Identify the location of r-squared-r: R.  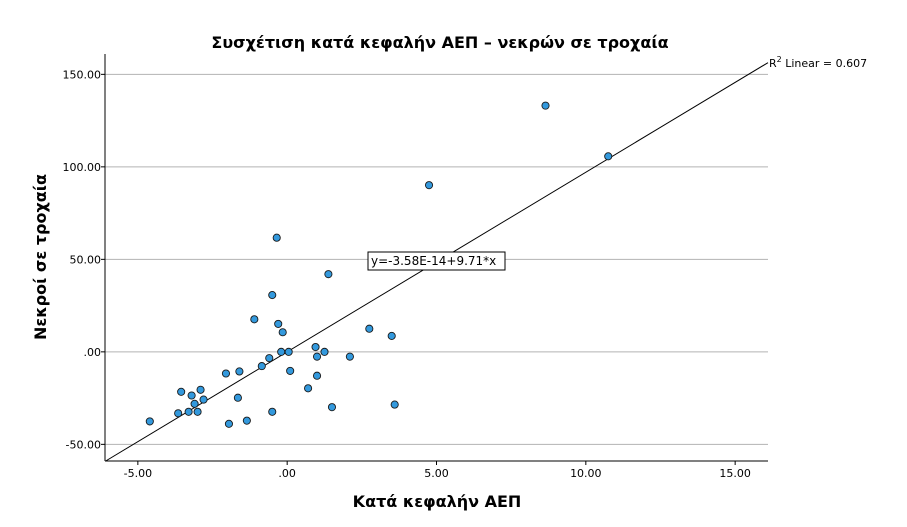
(773, 63).